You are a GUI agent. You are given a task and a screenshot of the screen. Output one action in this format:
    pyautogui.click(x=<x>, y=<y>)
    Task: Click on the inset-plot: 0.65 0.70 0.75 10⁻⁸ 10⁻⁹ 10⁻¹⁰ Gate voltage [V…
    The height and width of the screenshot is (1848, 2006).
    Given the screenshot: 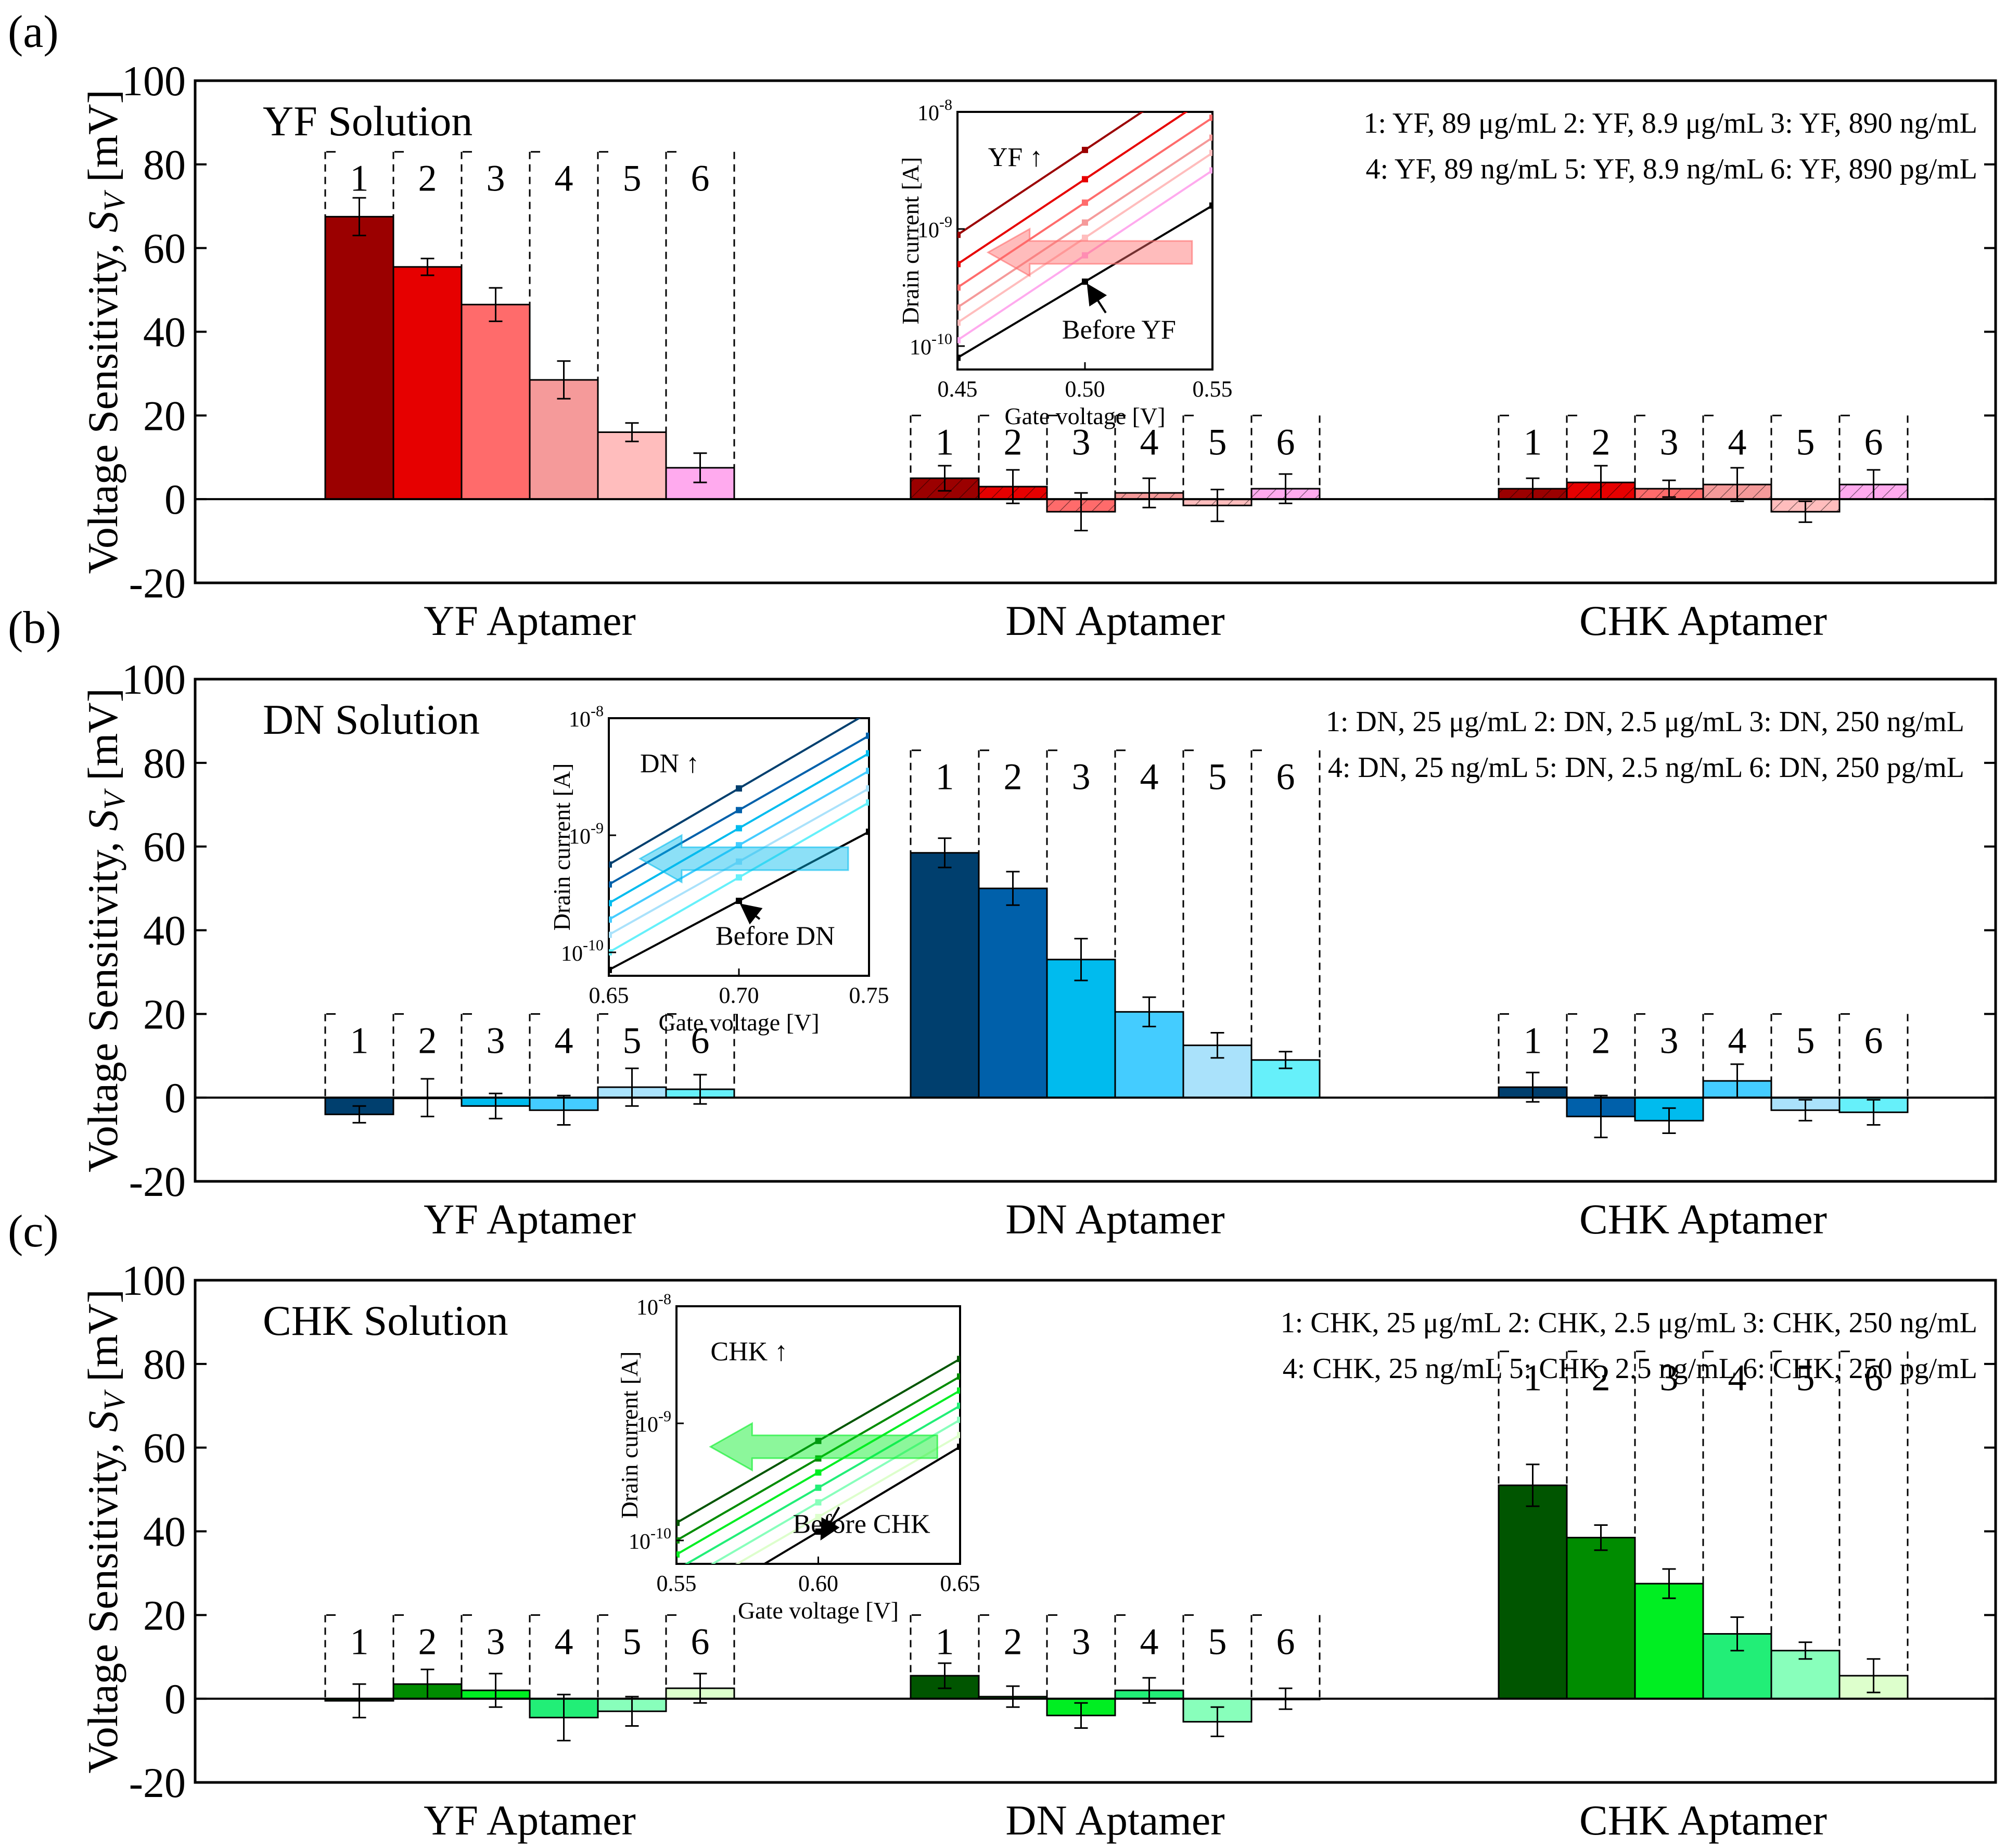 What is the action you would take?
    pyautogui.click(x=718, y=869)
    